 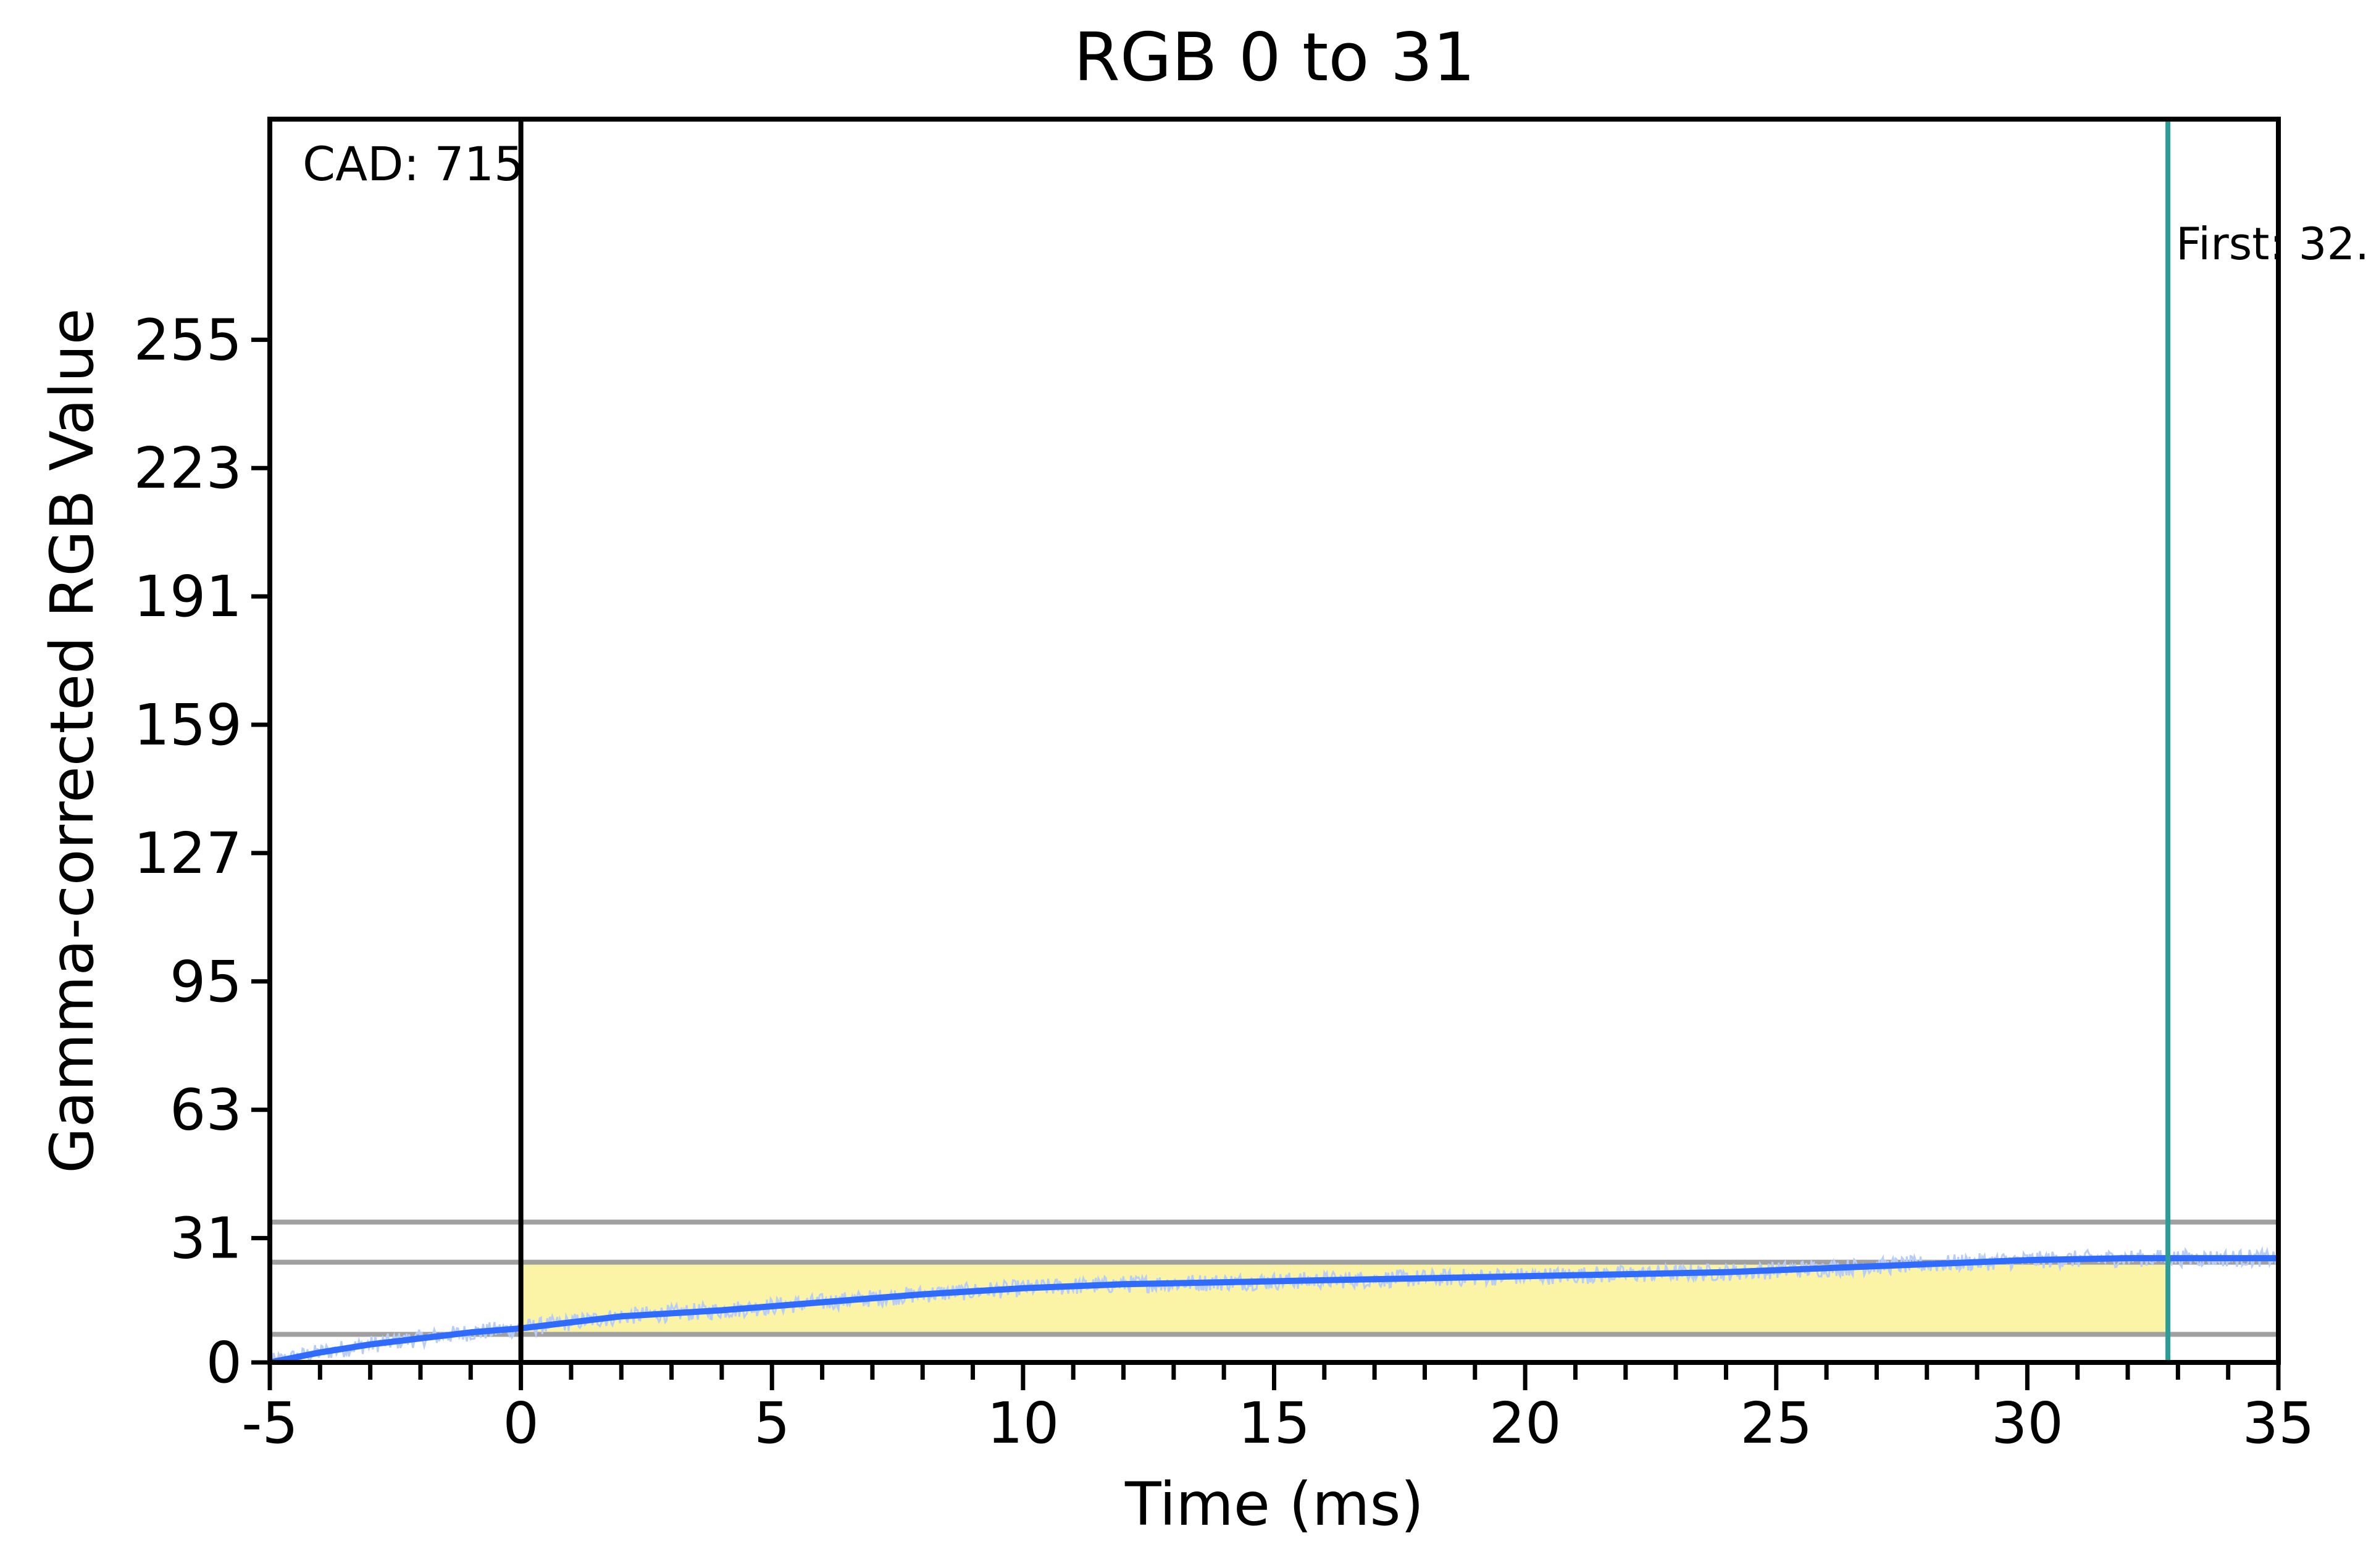 What do you see at coordinates (2273, 244) in the screenshot?
I see `annotation-first: First: 32.8` at bounding box center [2273, 244].